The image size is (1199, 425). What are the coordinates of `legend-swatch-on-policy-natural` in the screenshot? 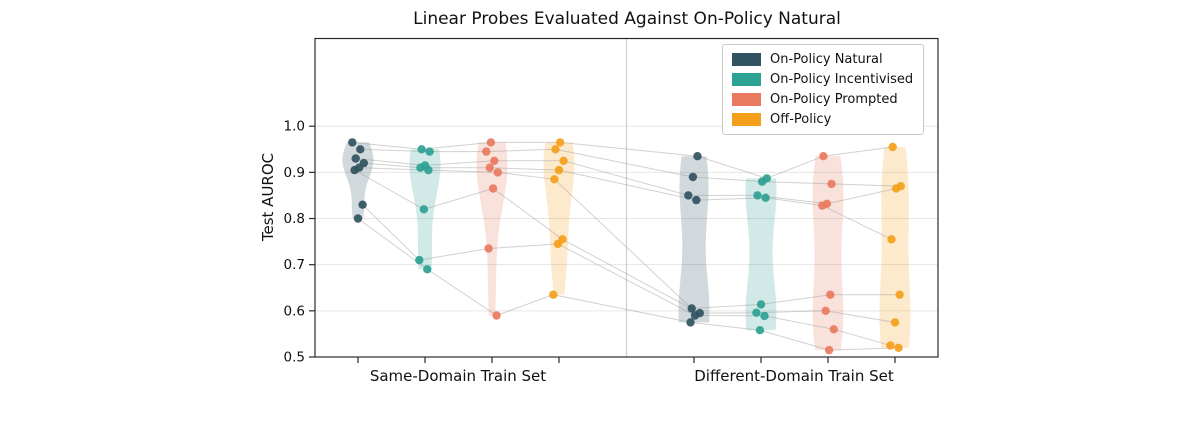 It's located at (746, 59).